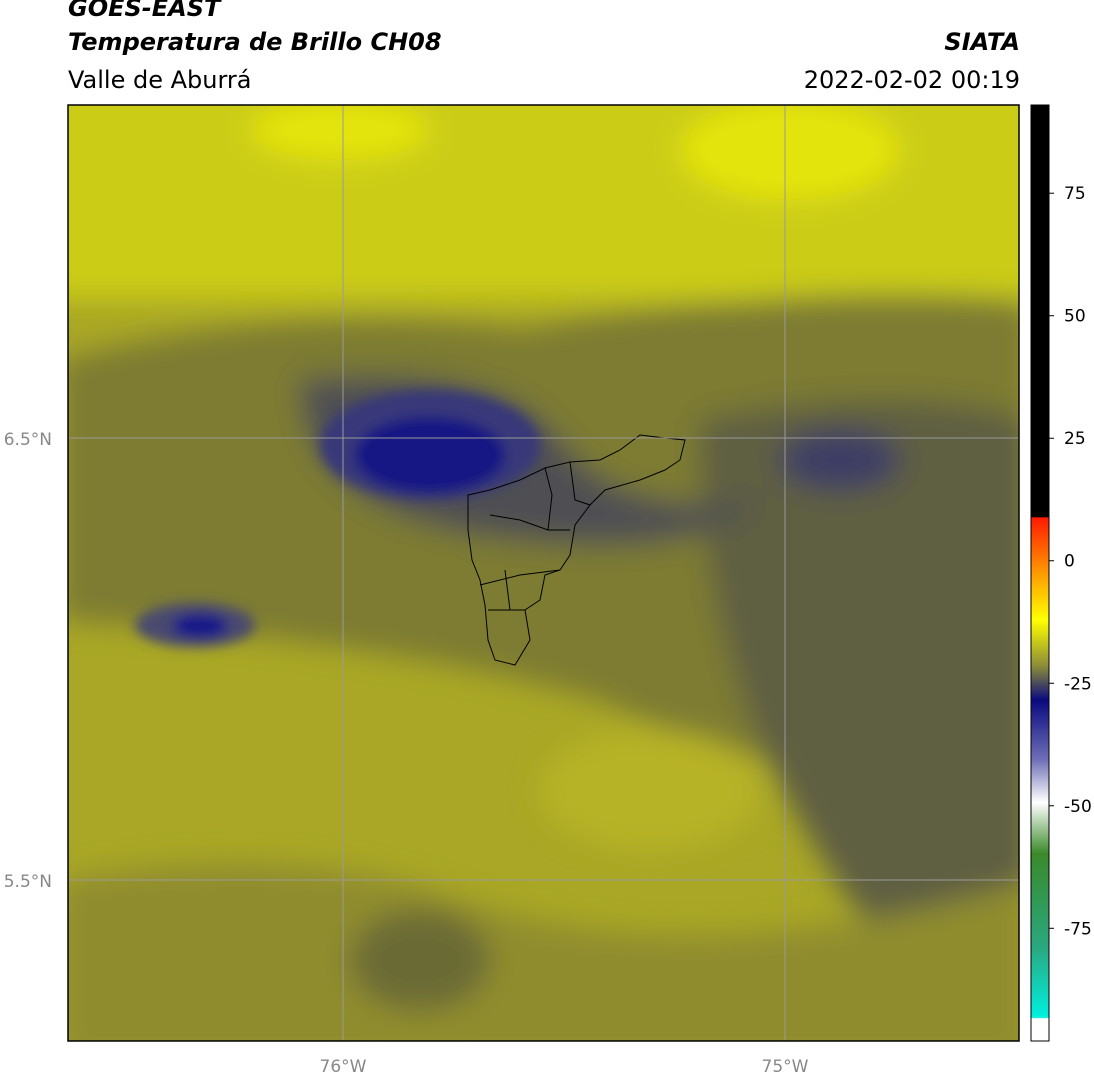 This screenshot has height=1078, width=1094. Describe the element at coordinates (911, 80) in the screenshot. I see `datetime: 2022-02-02 00:19` at that location.